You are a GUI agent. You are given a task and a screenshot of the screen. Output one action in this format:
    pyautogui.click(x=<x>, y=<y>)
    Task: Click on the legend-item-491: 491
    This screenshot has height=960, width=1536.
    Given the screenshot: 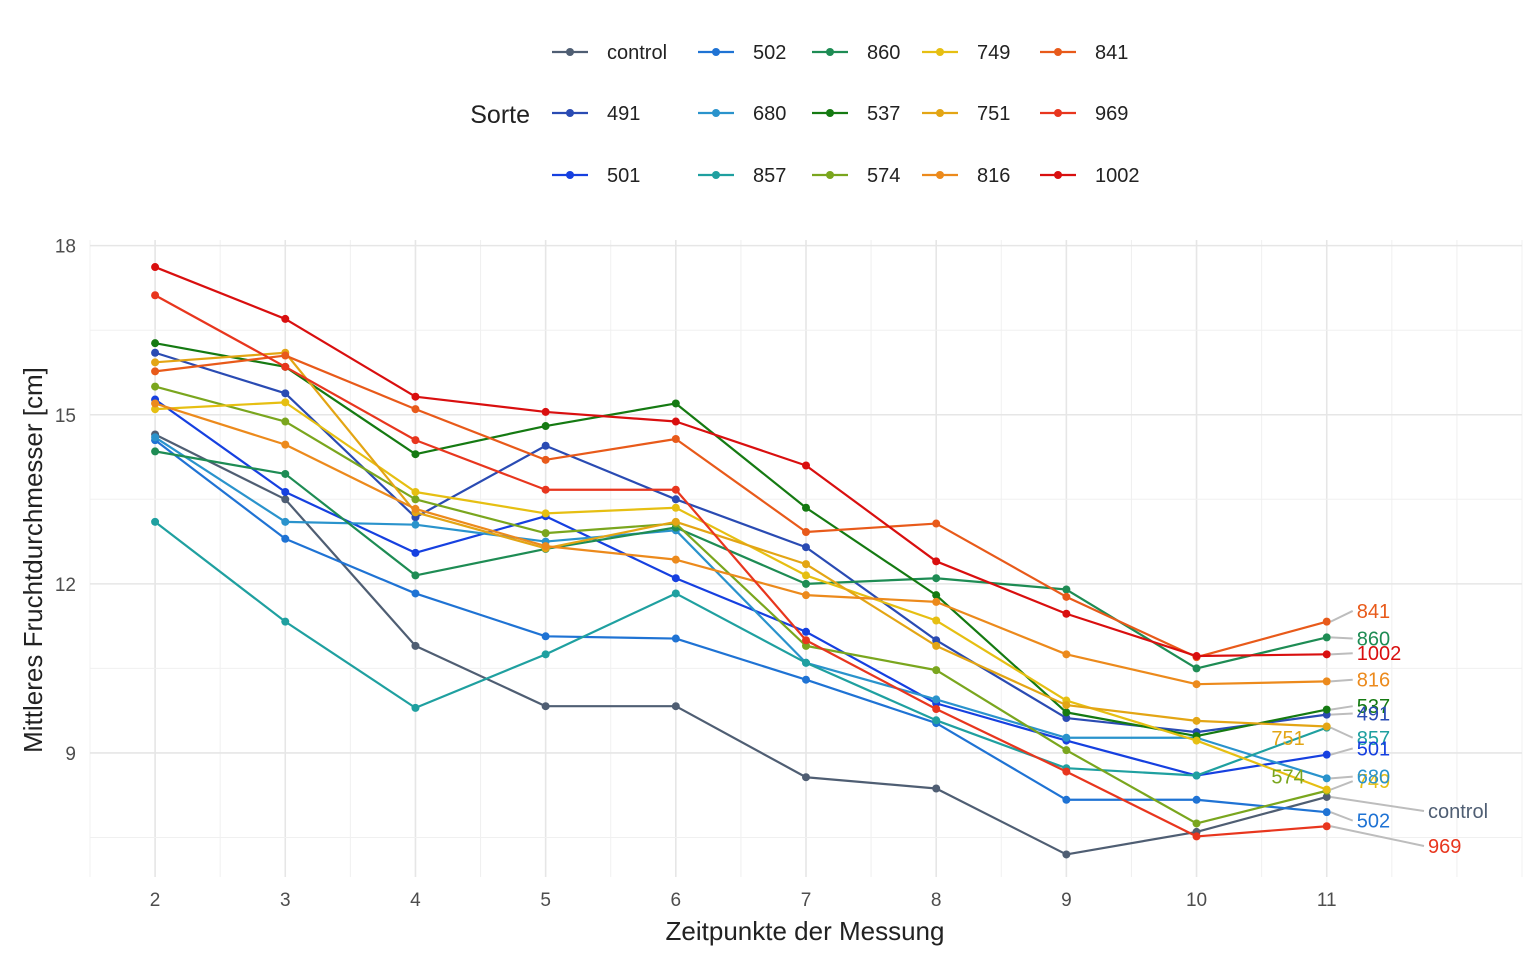 What is the action you would take?
    pyautogui.click(x=596, y=114)
    